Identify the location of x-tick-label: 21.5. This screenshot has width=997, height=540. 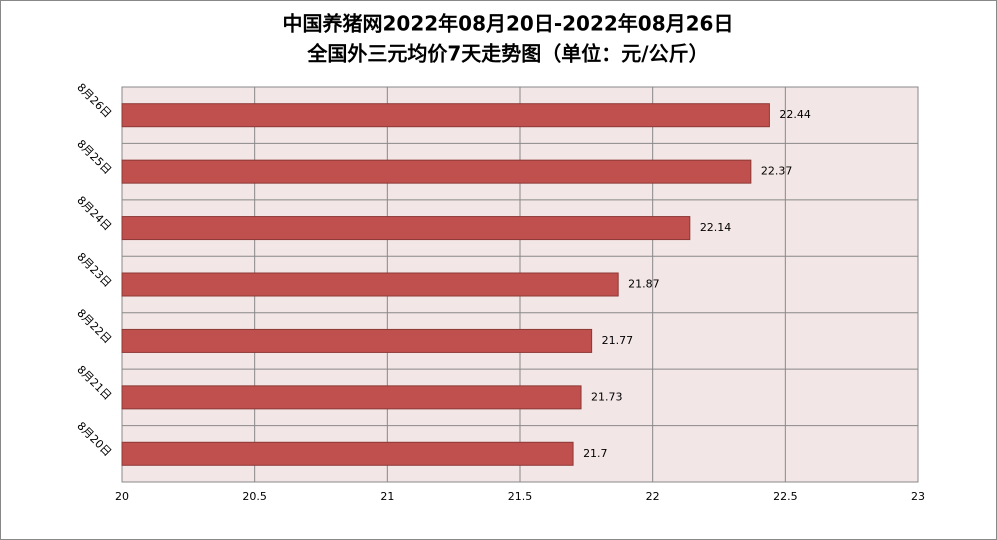
(520, 496).